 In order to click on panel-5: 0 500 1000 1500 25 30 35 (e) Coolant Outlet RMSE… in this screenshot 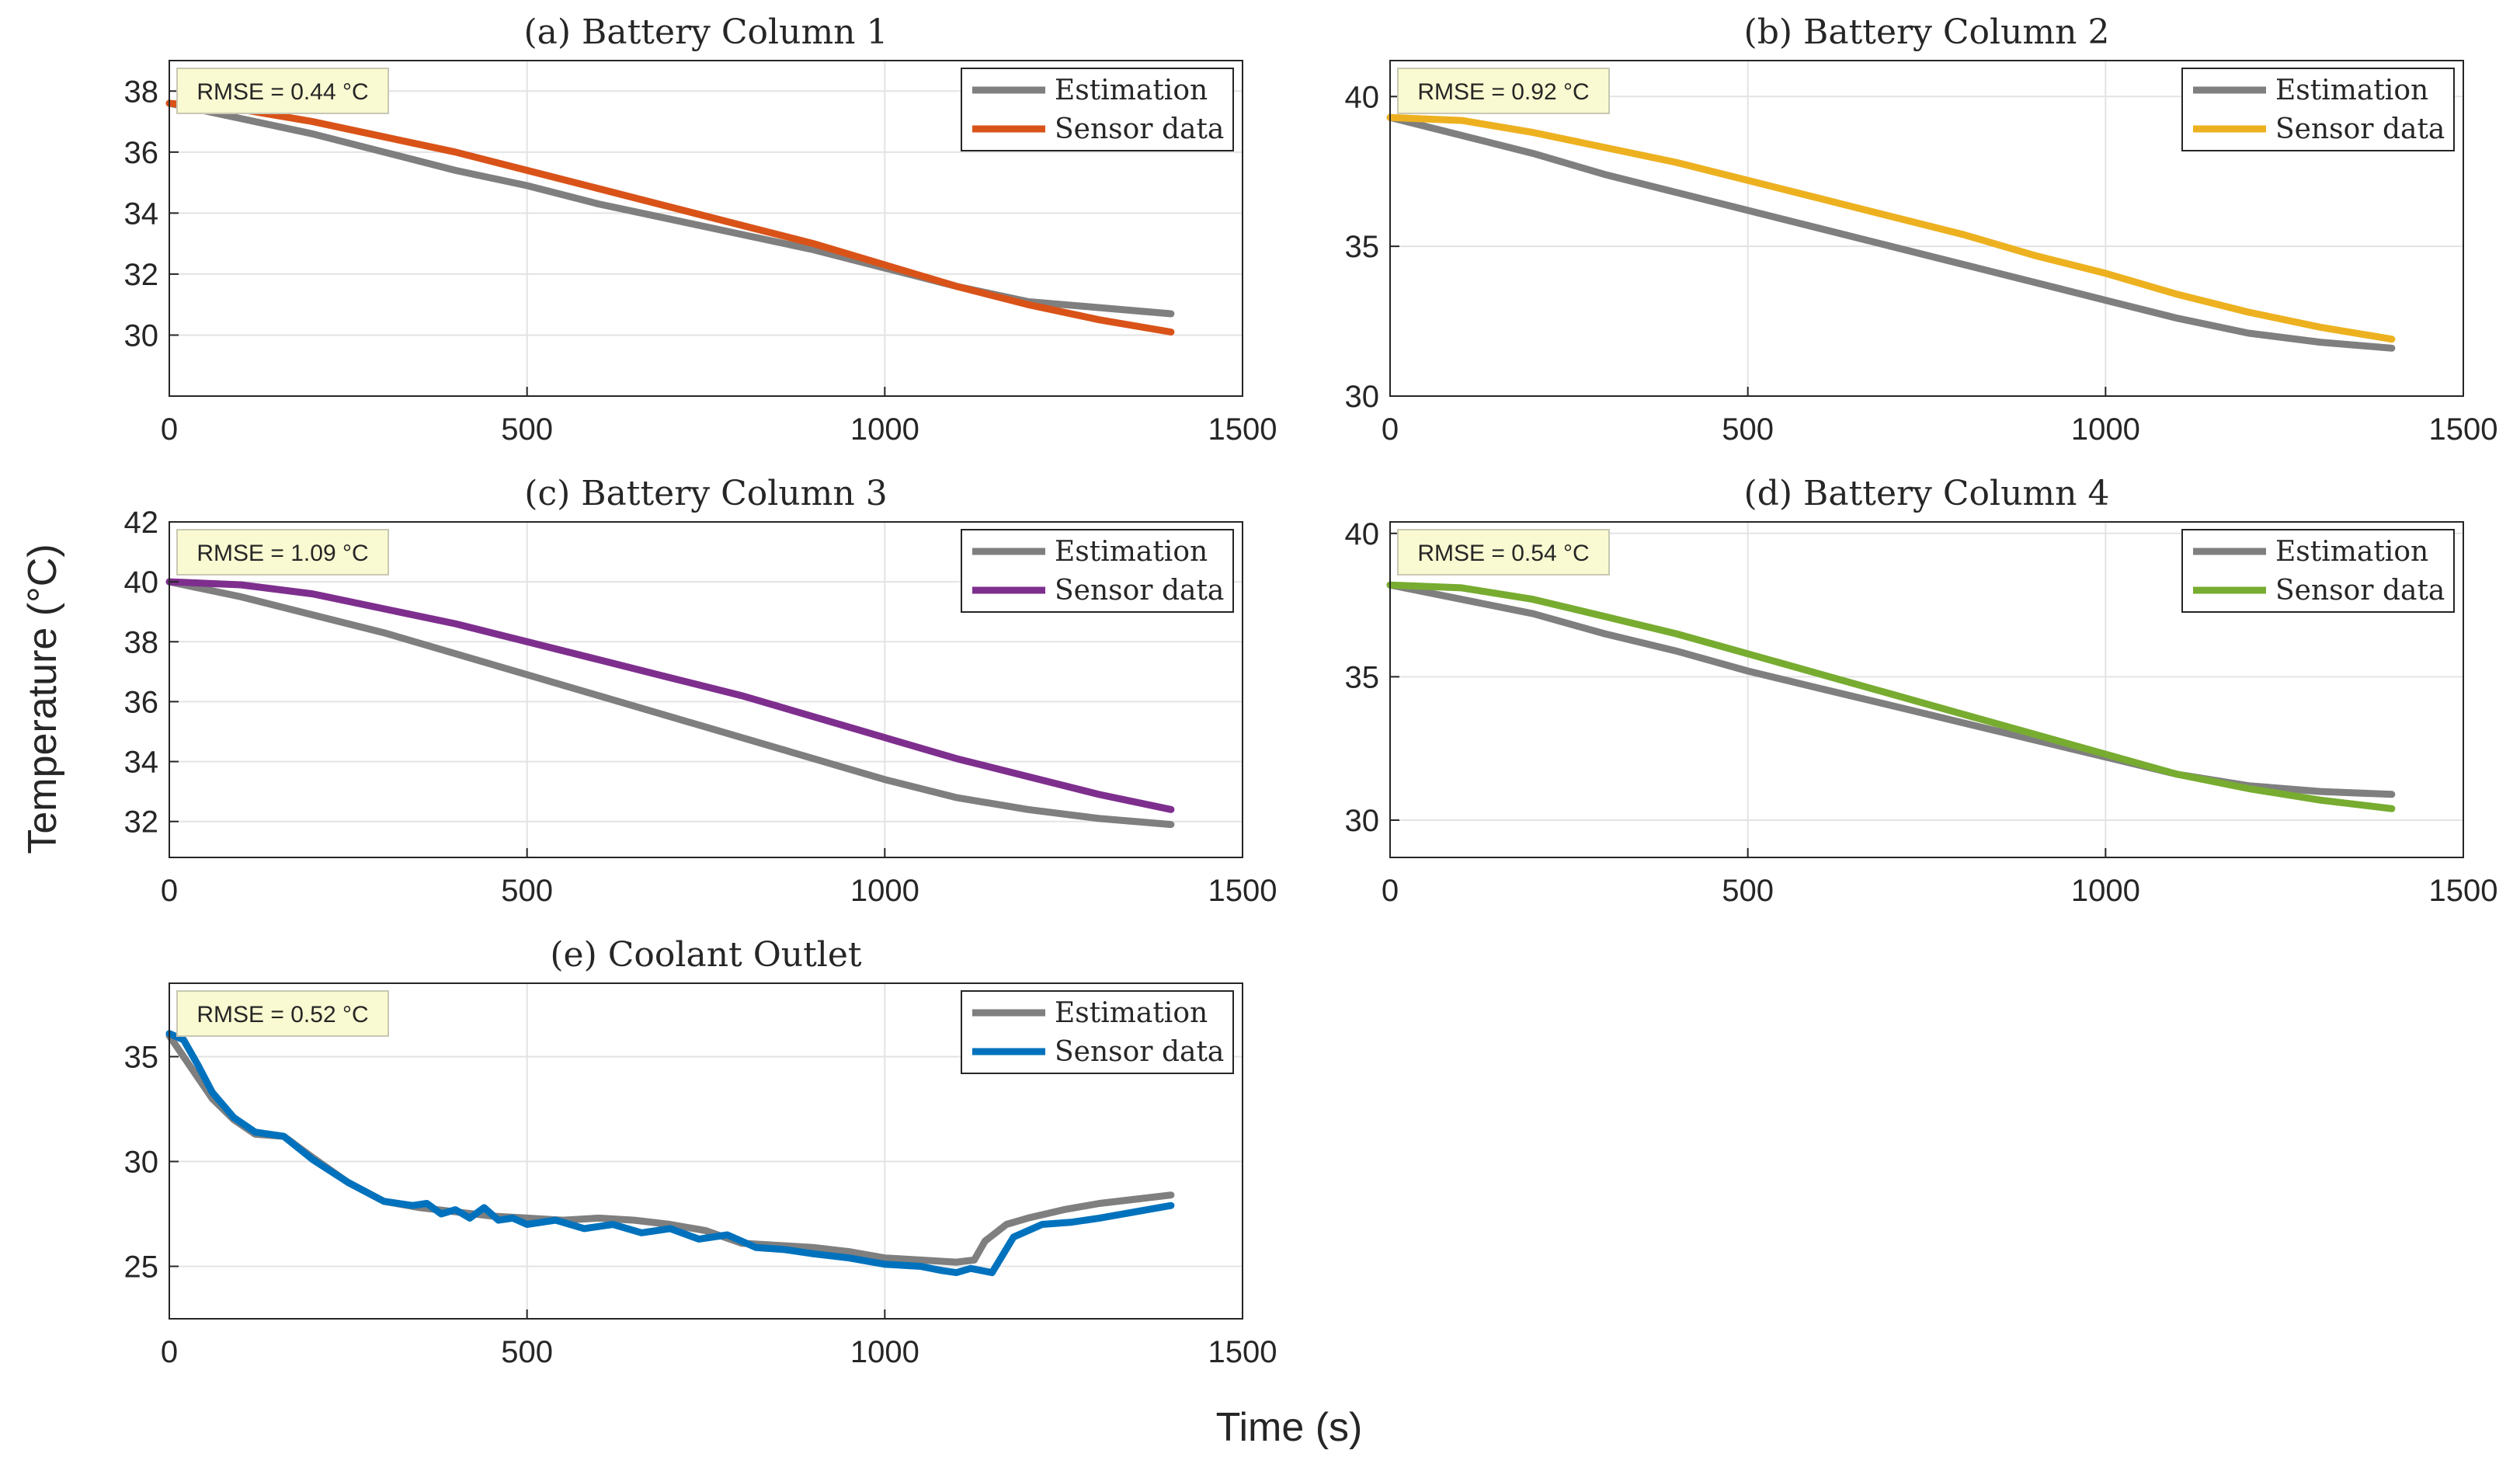, I will do `click(700, 1152)`.